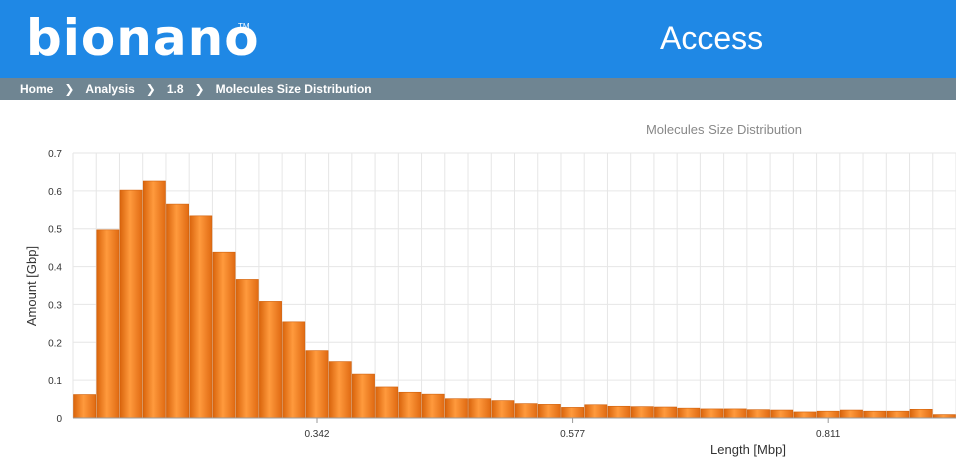  I want to click on y-tick-label: 0, so click(59, 419).